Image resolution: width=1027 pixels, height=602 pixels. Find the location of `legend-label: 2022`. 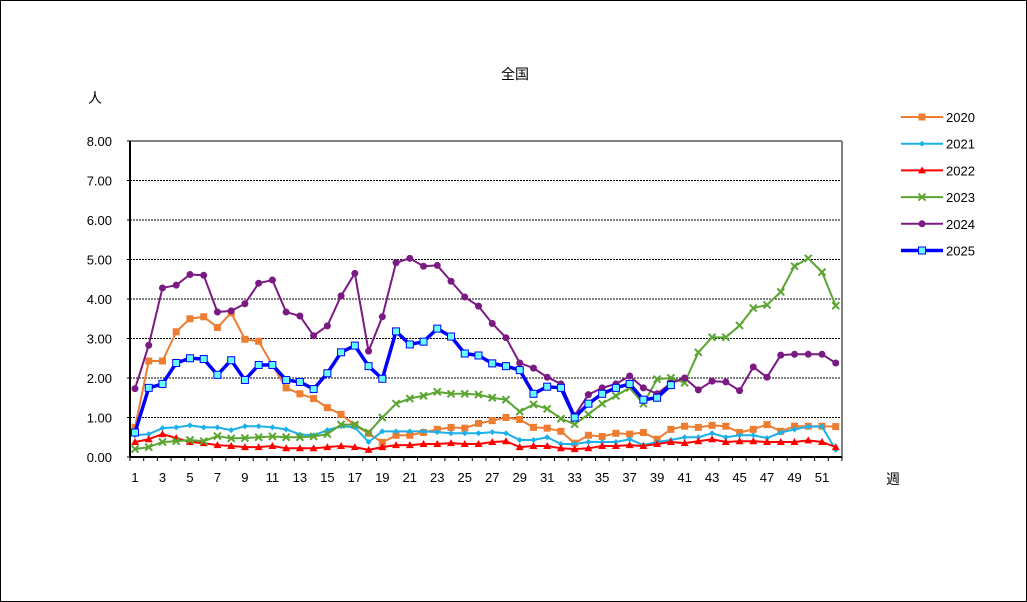

legend-label: 2022 is located at coordinates (960, 170).